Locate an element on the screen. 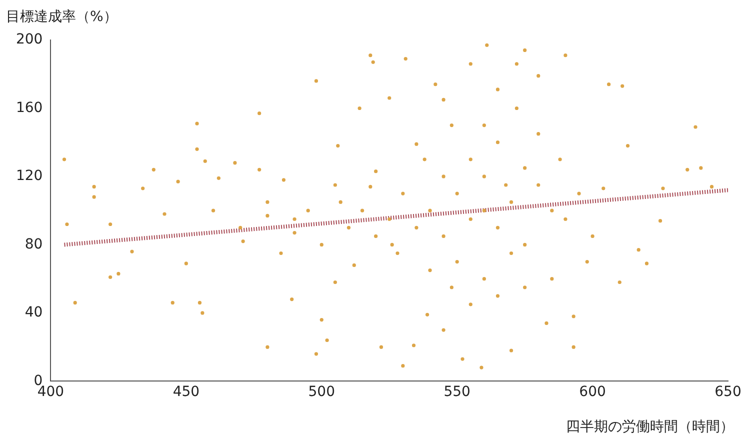 This screenshot has width=750, height=444. x-tick-label: 400 is located at coordinates (50, 392).